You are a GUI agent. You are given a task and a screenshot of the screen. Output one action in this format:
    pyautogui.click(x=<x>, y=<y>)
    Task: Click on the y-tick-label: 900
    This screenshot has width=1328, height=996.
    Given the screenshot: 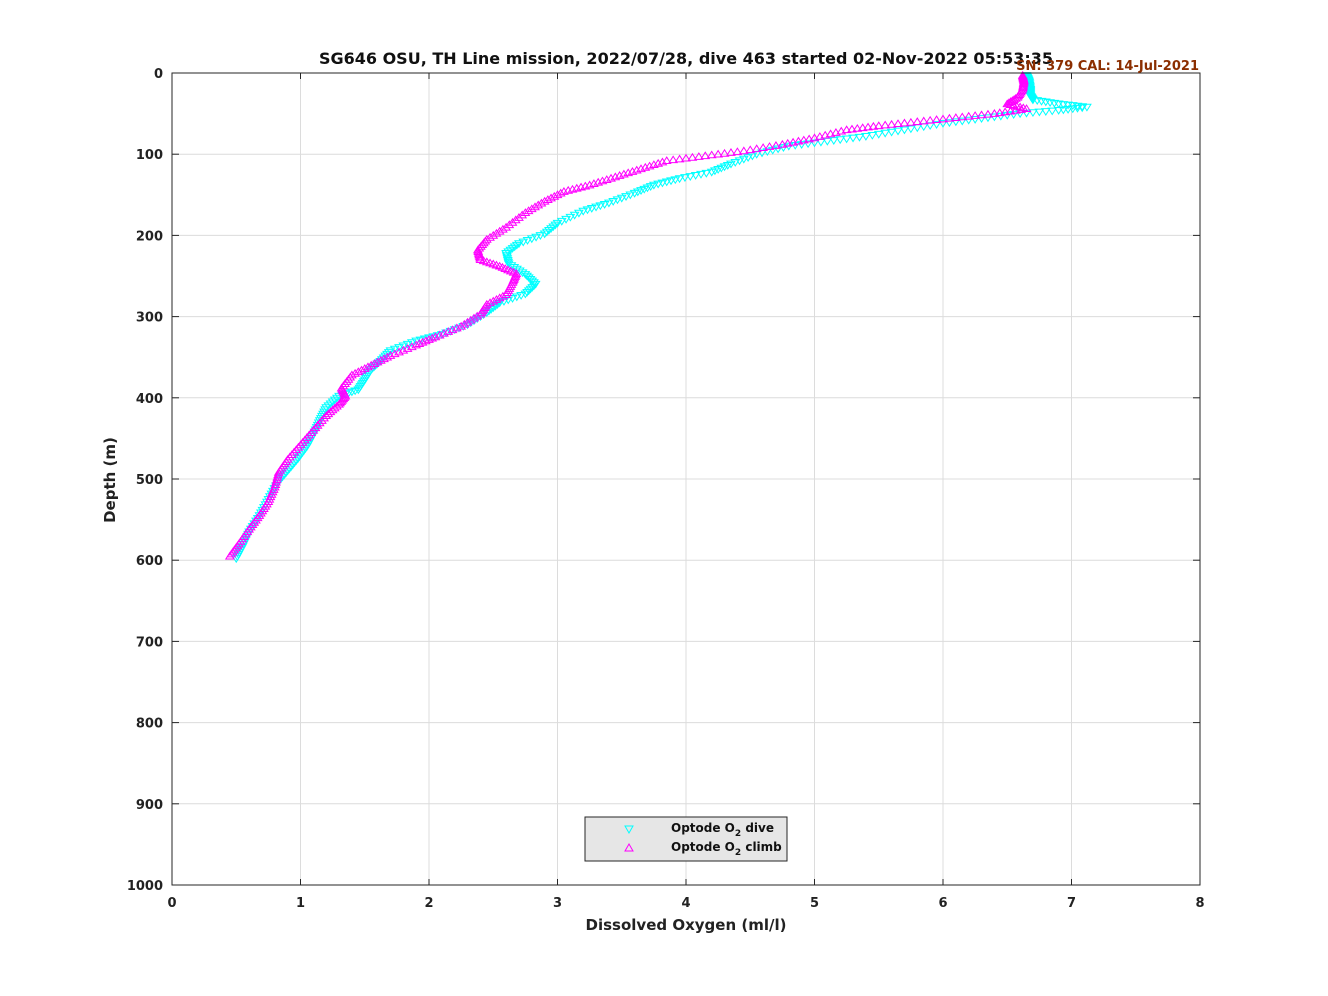 What is the action you would take?
    pyautogui.click(x=149, y=805)
    